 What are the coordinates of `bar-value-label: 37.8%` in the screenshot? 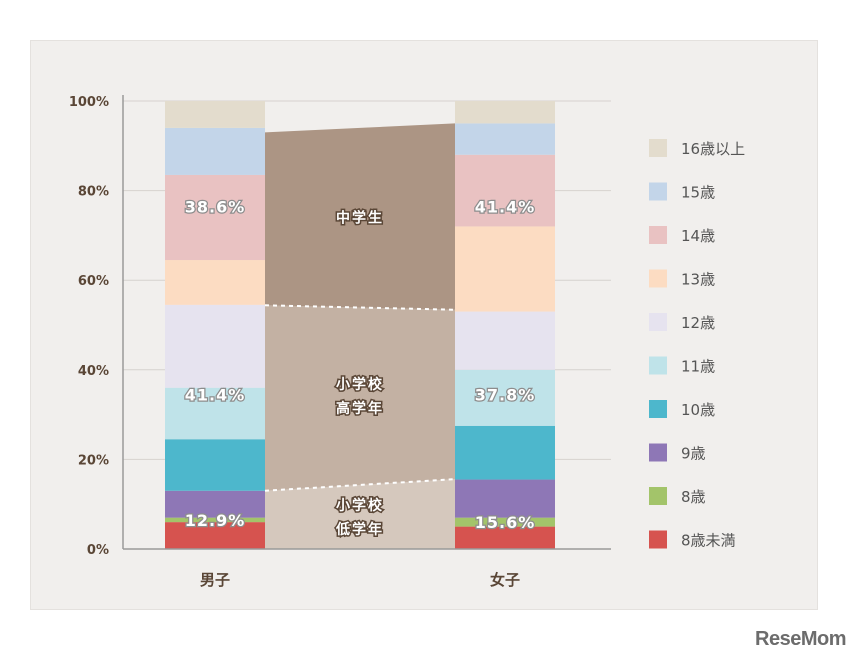 It's located at (505, 394).